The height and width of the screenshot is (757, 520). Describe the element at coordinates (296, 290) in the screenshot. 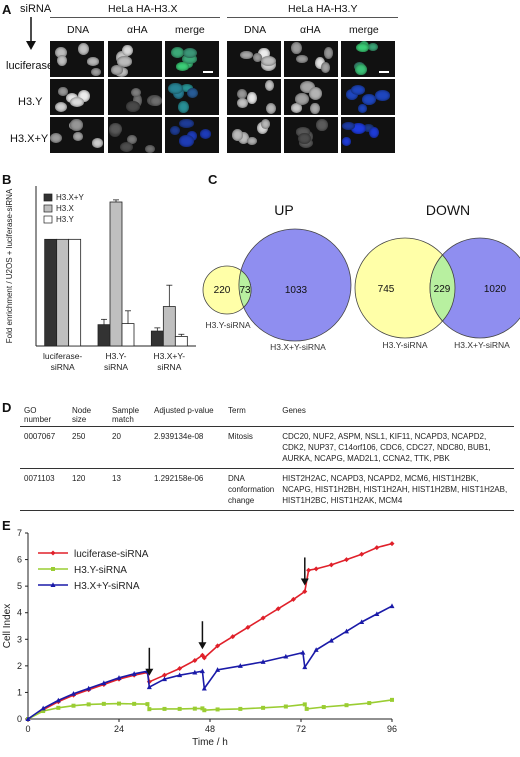

I see `venn-up-right-only: 1033` at that location.